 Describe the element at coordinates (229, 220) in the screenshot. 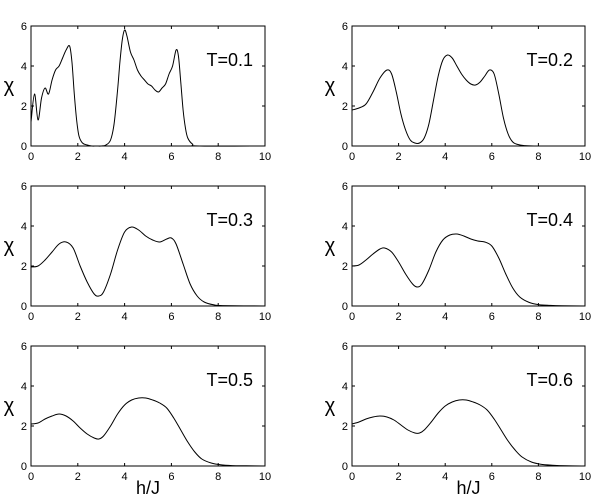

I see `temperature-annotation: T=0.3` at that location.